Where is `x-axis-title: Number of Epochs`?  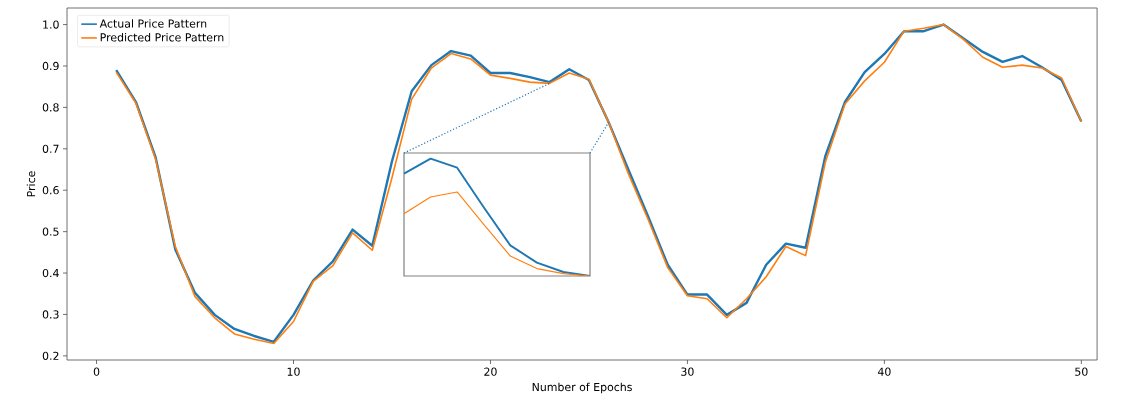
x-axis-title: Number of Epochs is located at coordinates (582, 388).